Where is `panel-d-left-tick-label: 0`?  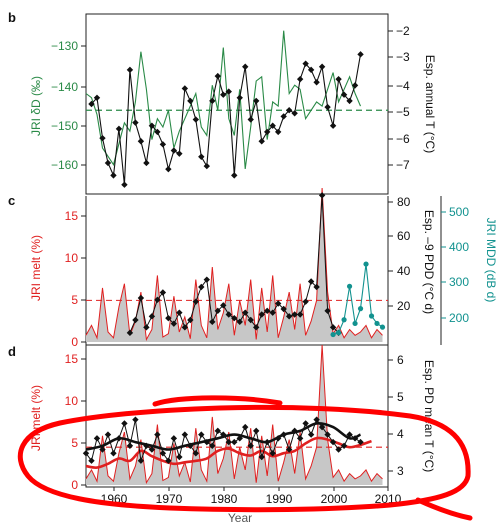
panel-d-left-tick-label: 0 is located at coordinates (74, 485).